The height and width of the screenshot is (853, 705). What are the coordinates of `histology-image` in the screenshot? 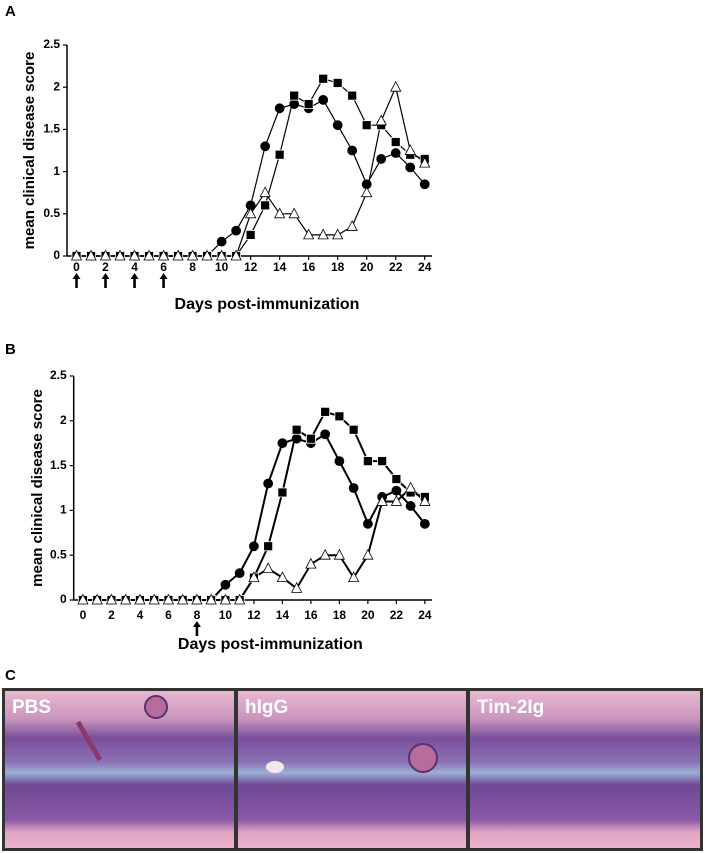 It's located at (119, 769).